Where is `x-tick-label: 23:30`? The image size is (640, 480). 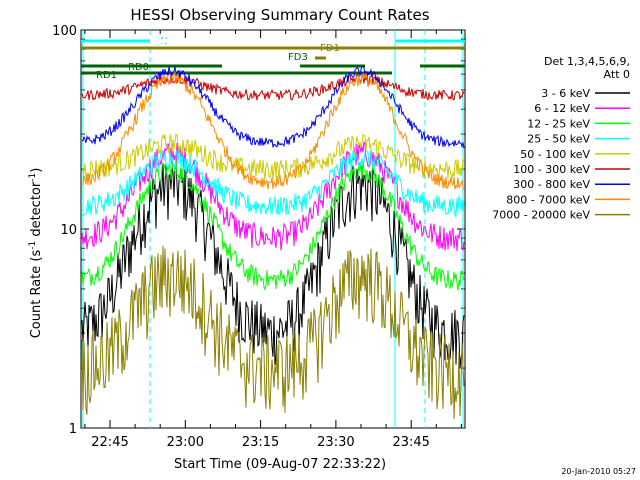
x-tick-label: 23:30 is located at coordinates (335, 442).